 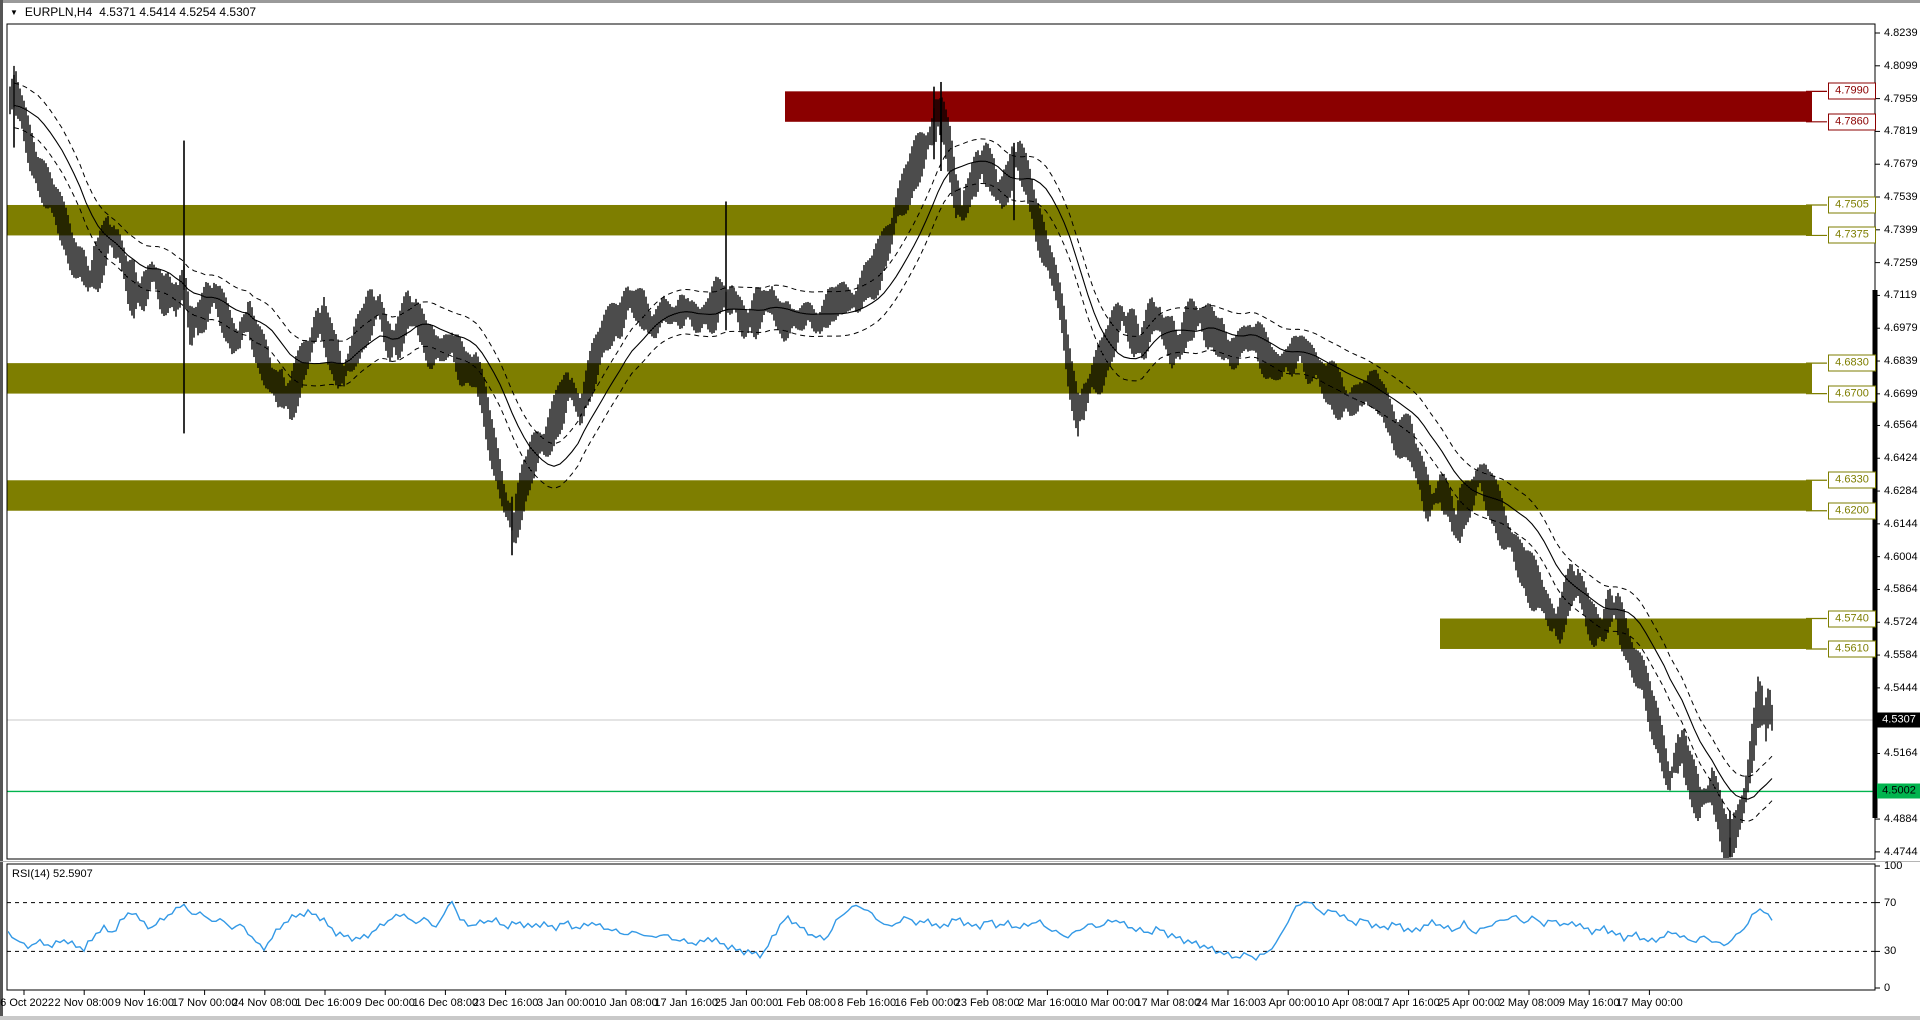 What do you see at coordinates (937, 1003) in the screenshot?
I see `time-axis` at bounding box center [937, 1003].